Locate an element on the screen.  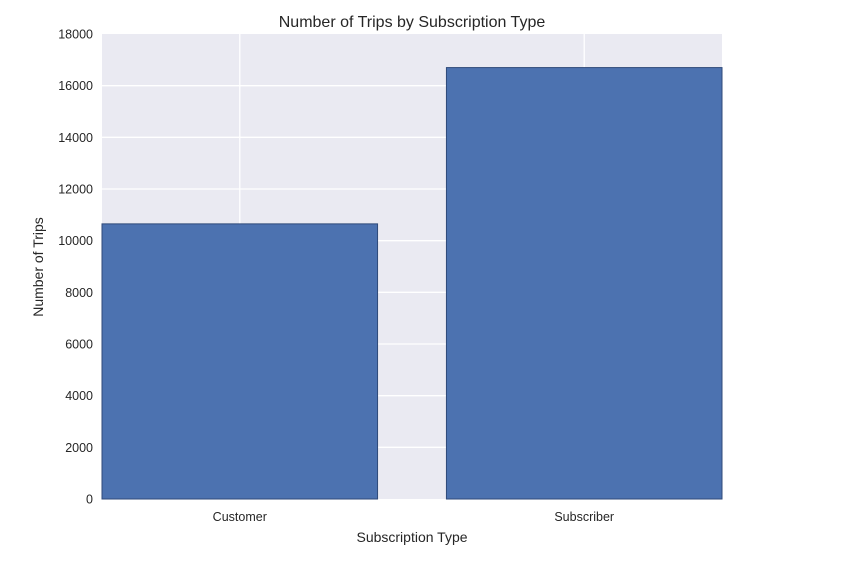
y-tick-label: 6000 is located at coordinates (79, 345).